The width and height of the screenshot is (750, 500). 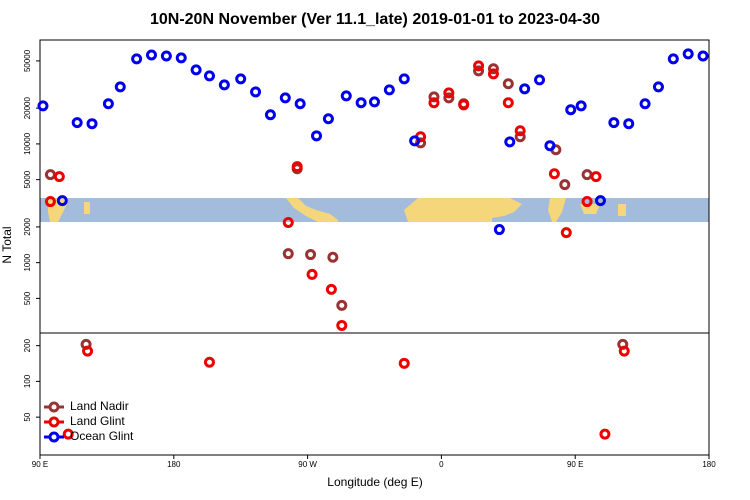 I want to click on x-axis-label: Longitude (deg E), so click(x=374, y=482).